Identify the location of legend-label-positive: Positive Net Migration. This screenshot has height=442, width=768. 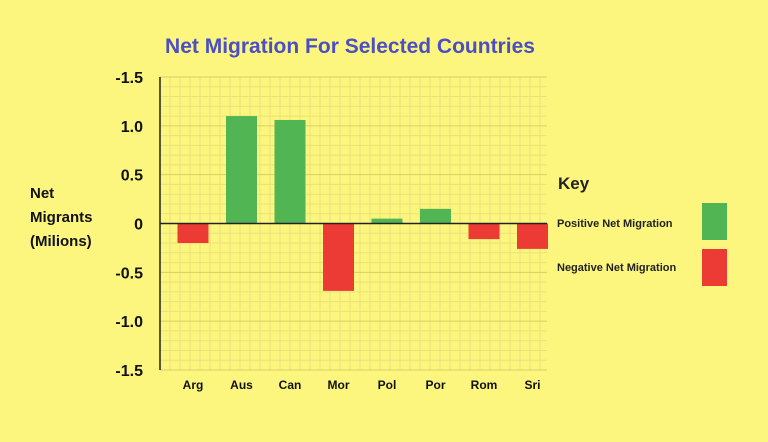
(615, 224).